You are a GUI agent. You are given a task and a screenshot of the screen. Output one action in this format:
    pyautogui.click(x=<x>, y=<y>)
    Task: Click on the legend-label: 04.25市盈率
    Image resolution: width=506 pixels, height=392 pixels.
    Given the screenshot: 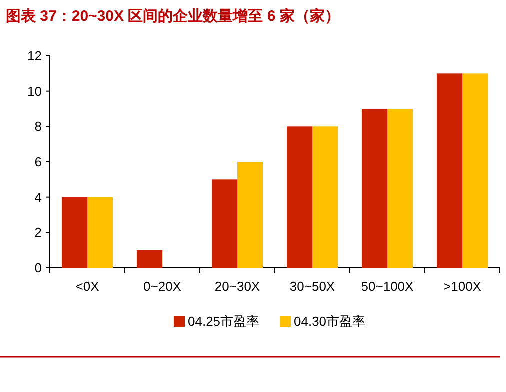 What is the action you would take?
    pyautogui.click(x=224, y=321)
    